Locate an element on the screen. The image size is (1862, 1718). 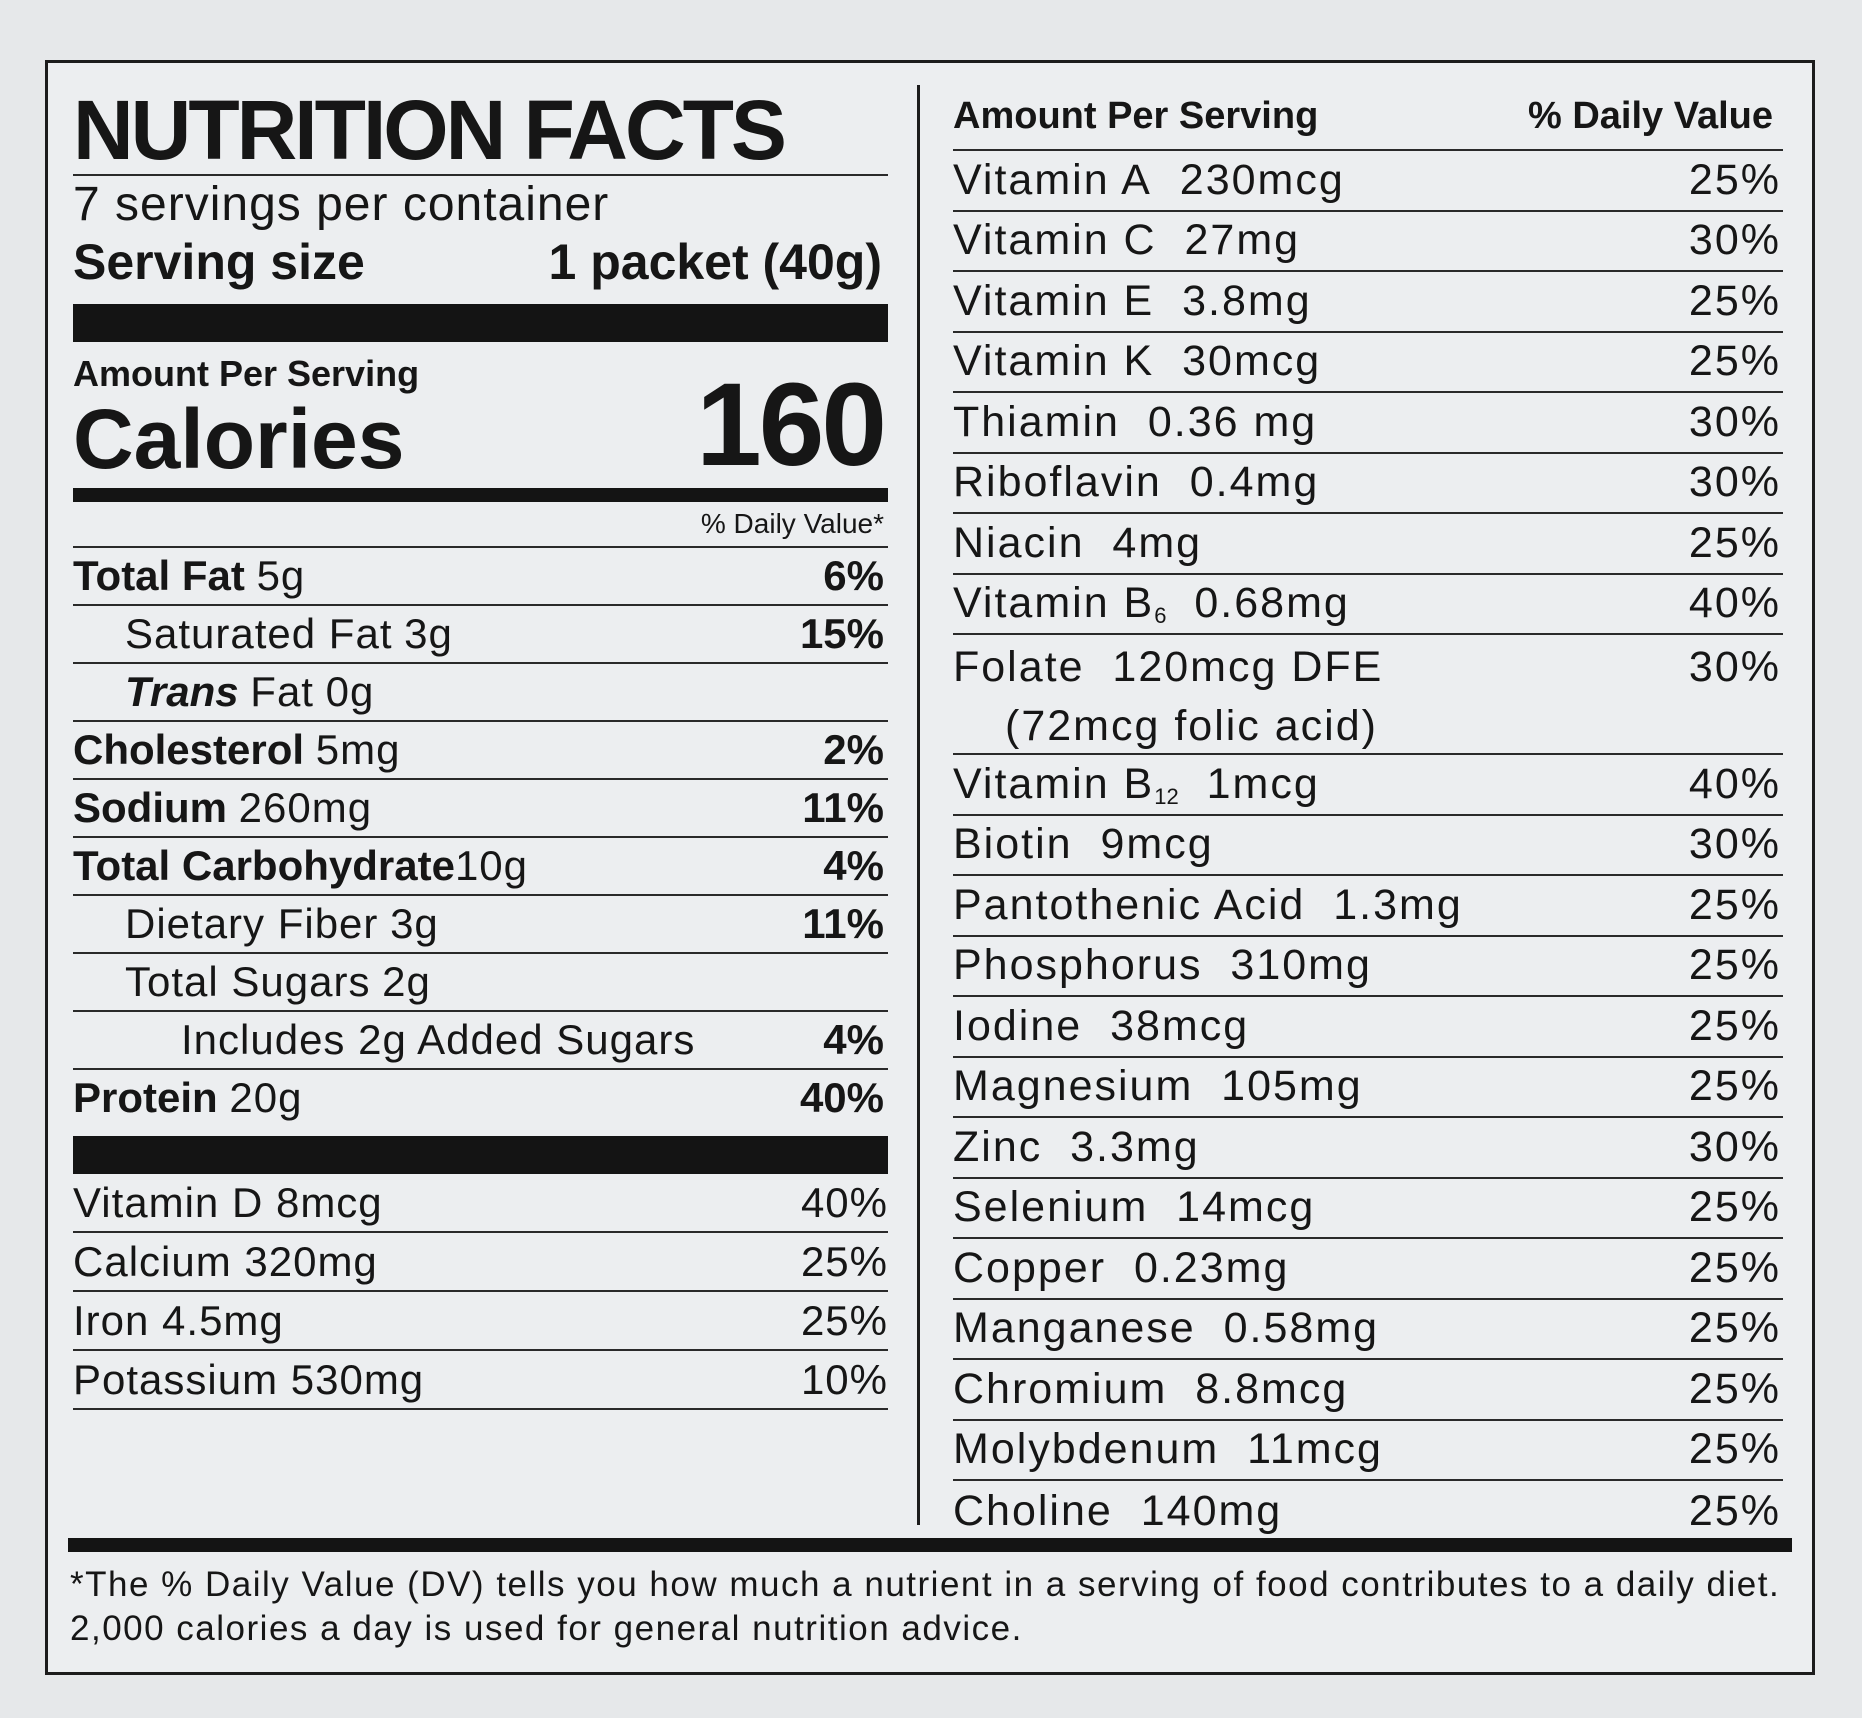
vitamin-line: Vitamin B12 1mcg is located at coordinates (1136, 784).